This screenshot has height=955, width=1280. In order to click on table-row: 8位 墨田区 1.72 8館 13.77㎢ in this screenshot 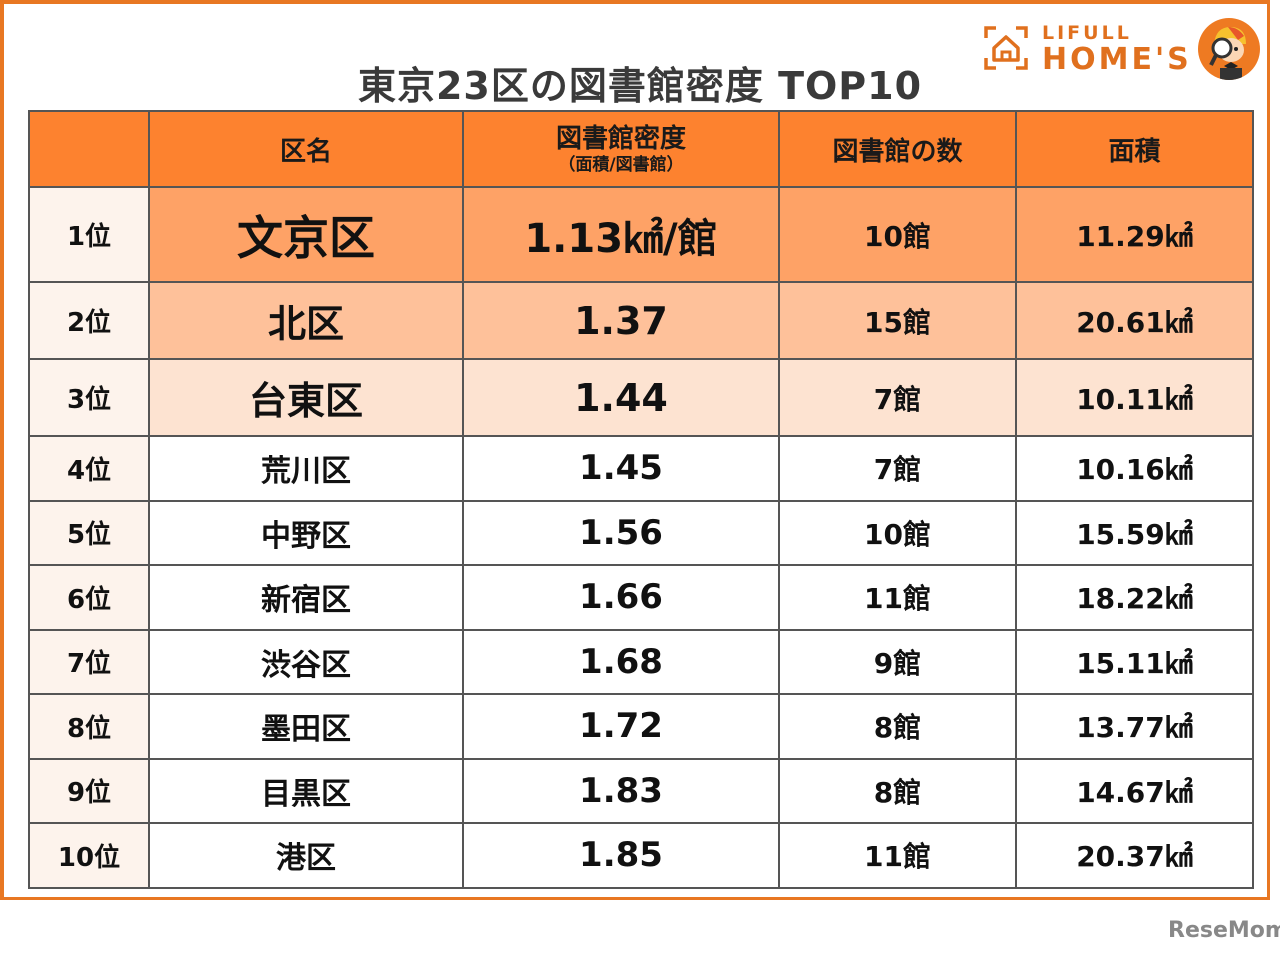, I will do `click(641, 726)`.